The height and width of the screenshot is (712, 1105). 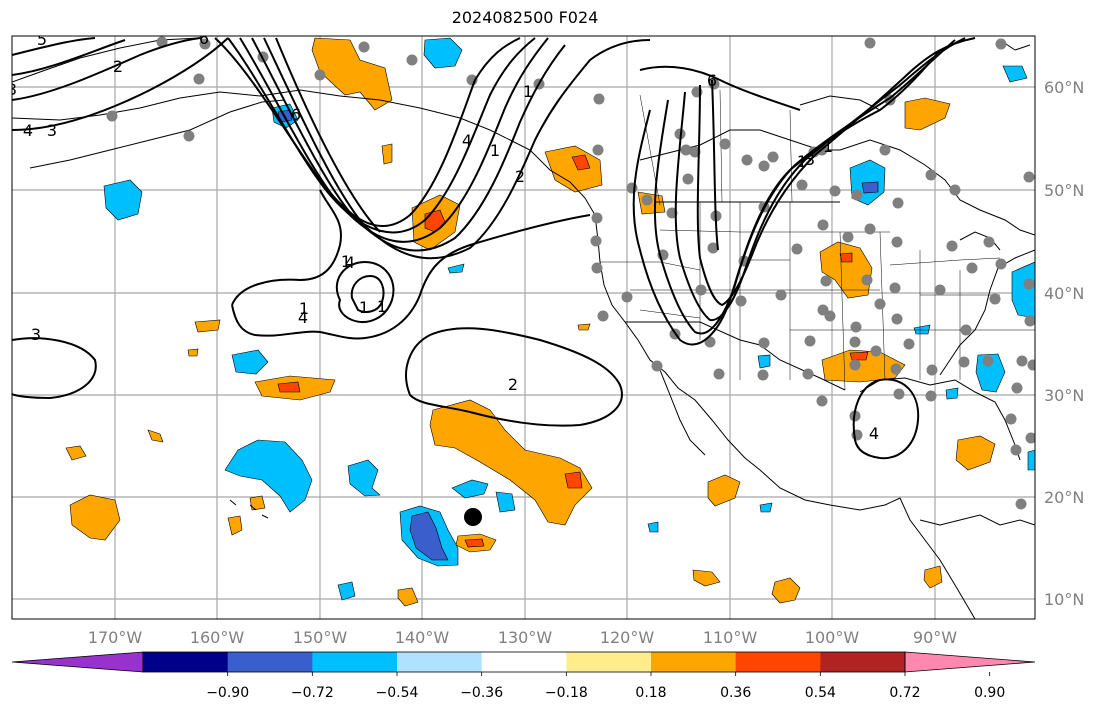 I want to click on lat-tick-label: 30°N, so click(x=1064, y=395).